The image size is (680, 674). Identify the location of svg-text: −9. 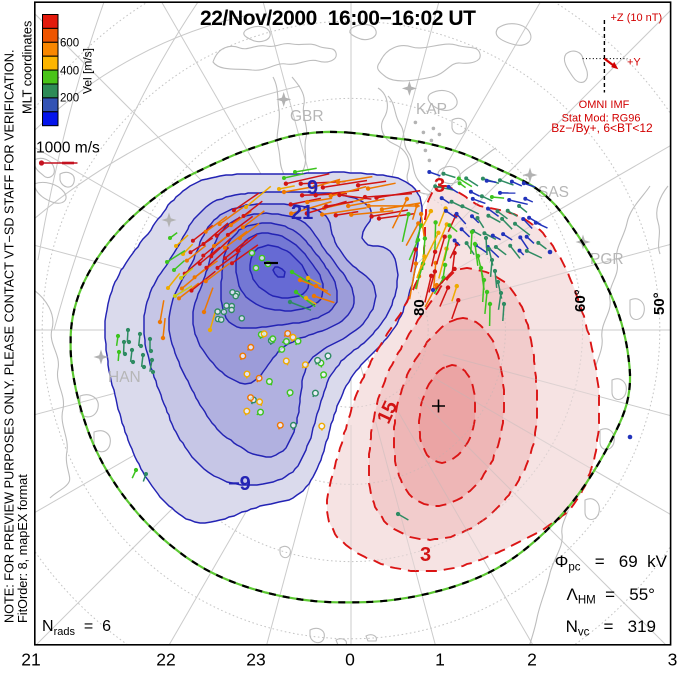
(239, 484).